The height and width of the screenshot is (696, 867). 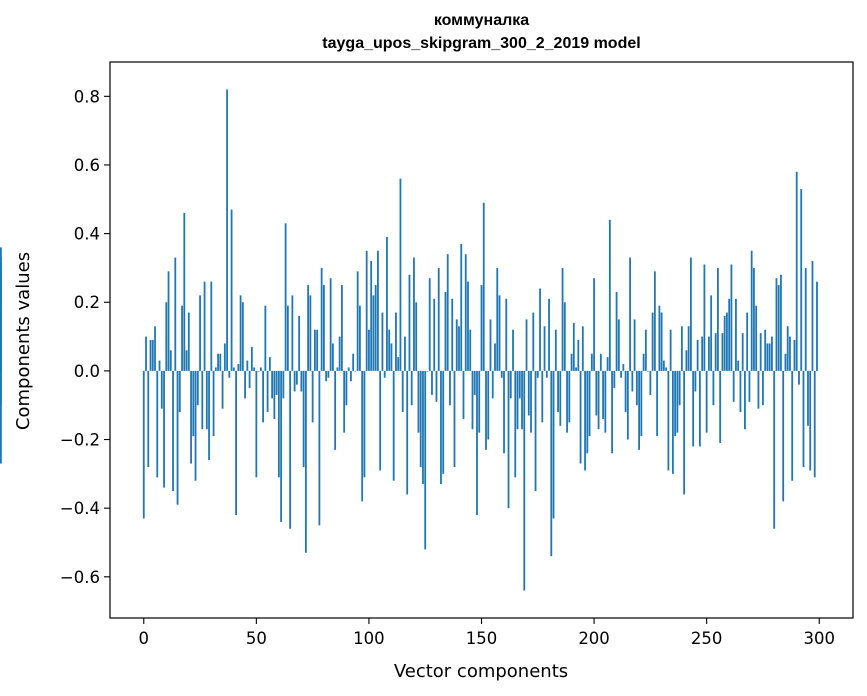 What do you see at coordinates (819, 638) in the screenshot?
I see `x-tick-label: 300` at bounding box center [819, 638].